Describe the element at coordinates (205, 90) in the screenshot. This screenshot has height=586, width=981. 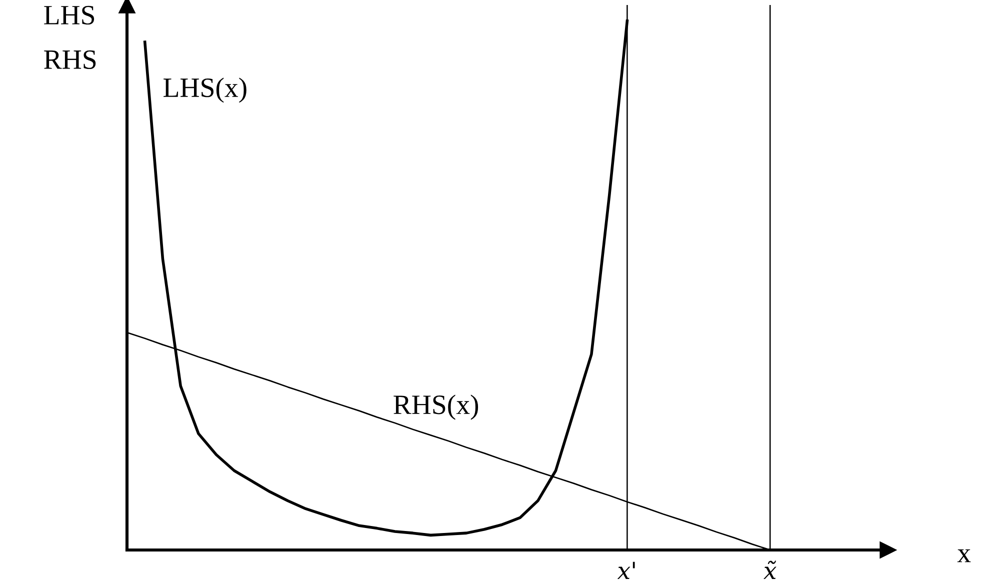
I see `series-label: LHS(x)` at that location.